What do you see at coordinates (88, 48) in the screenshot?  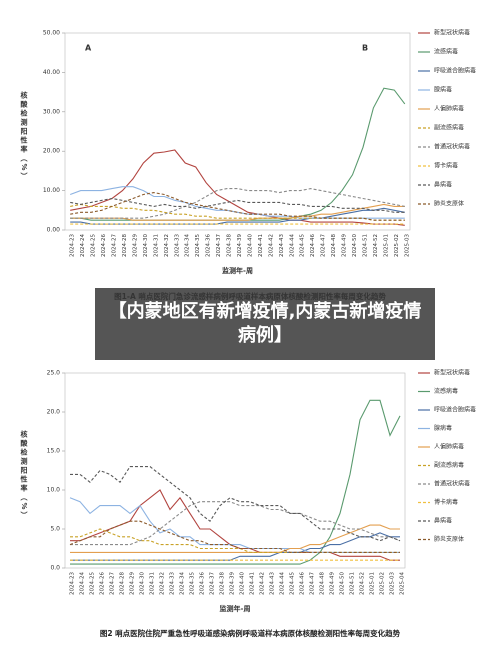 I see `panel-label: A` at bounding box center [88, 48].